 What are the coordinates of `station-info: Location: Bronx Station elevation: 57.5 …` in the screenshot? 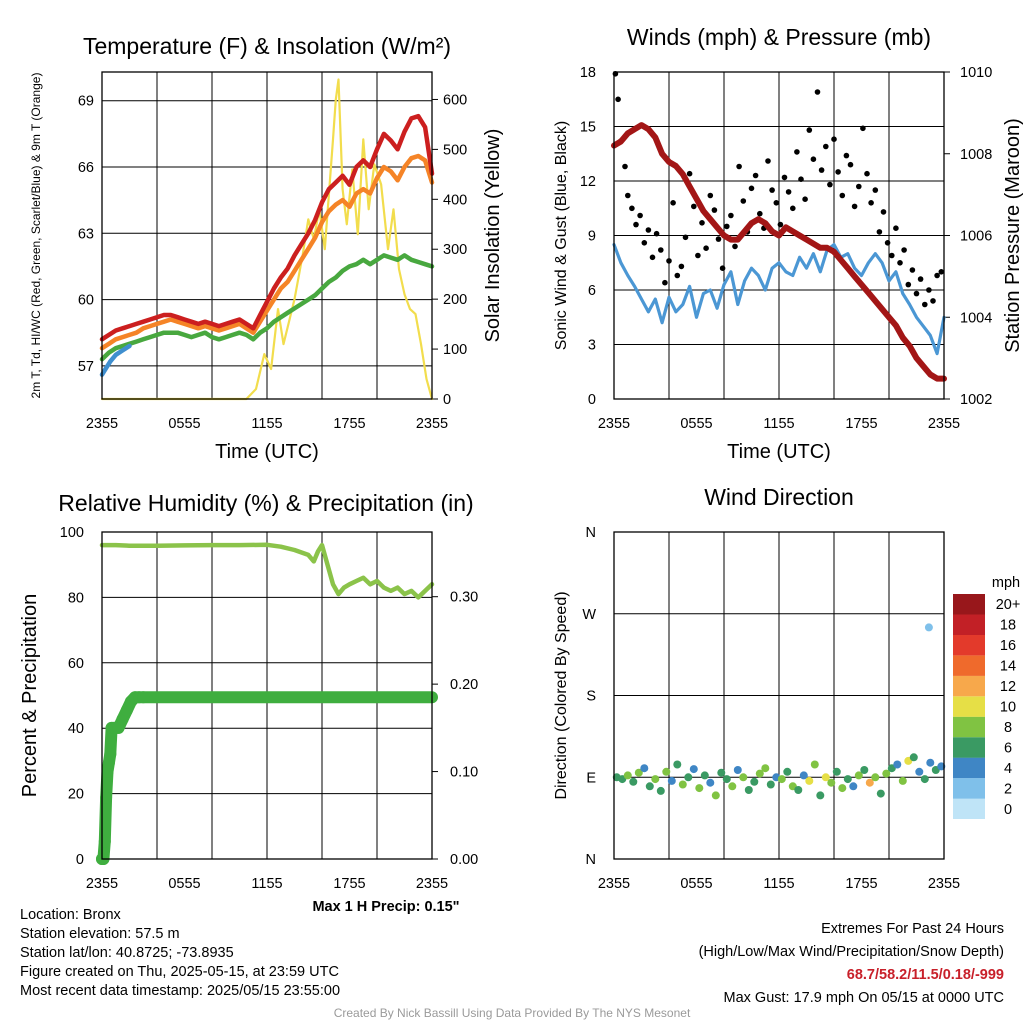 It's located at (180, 953).